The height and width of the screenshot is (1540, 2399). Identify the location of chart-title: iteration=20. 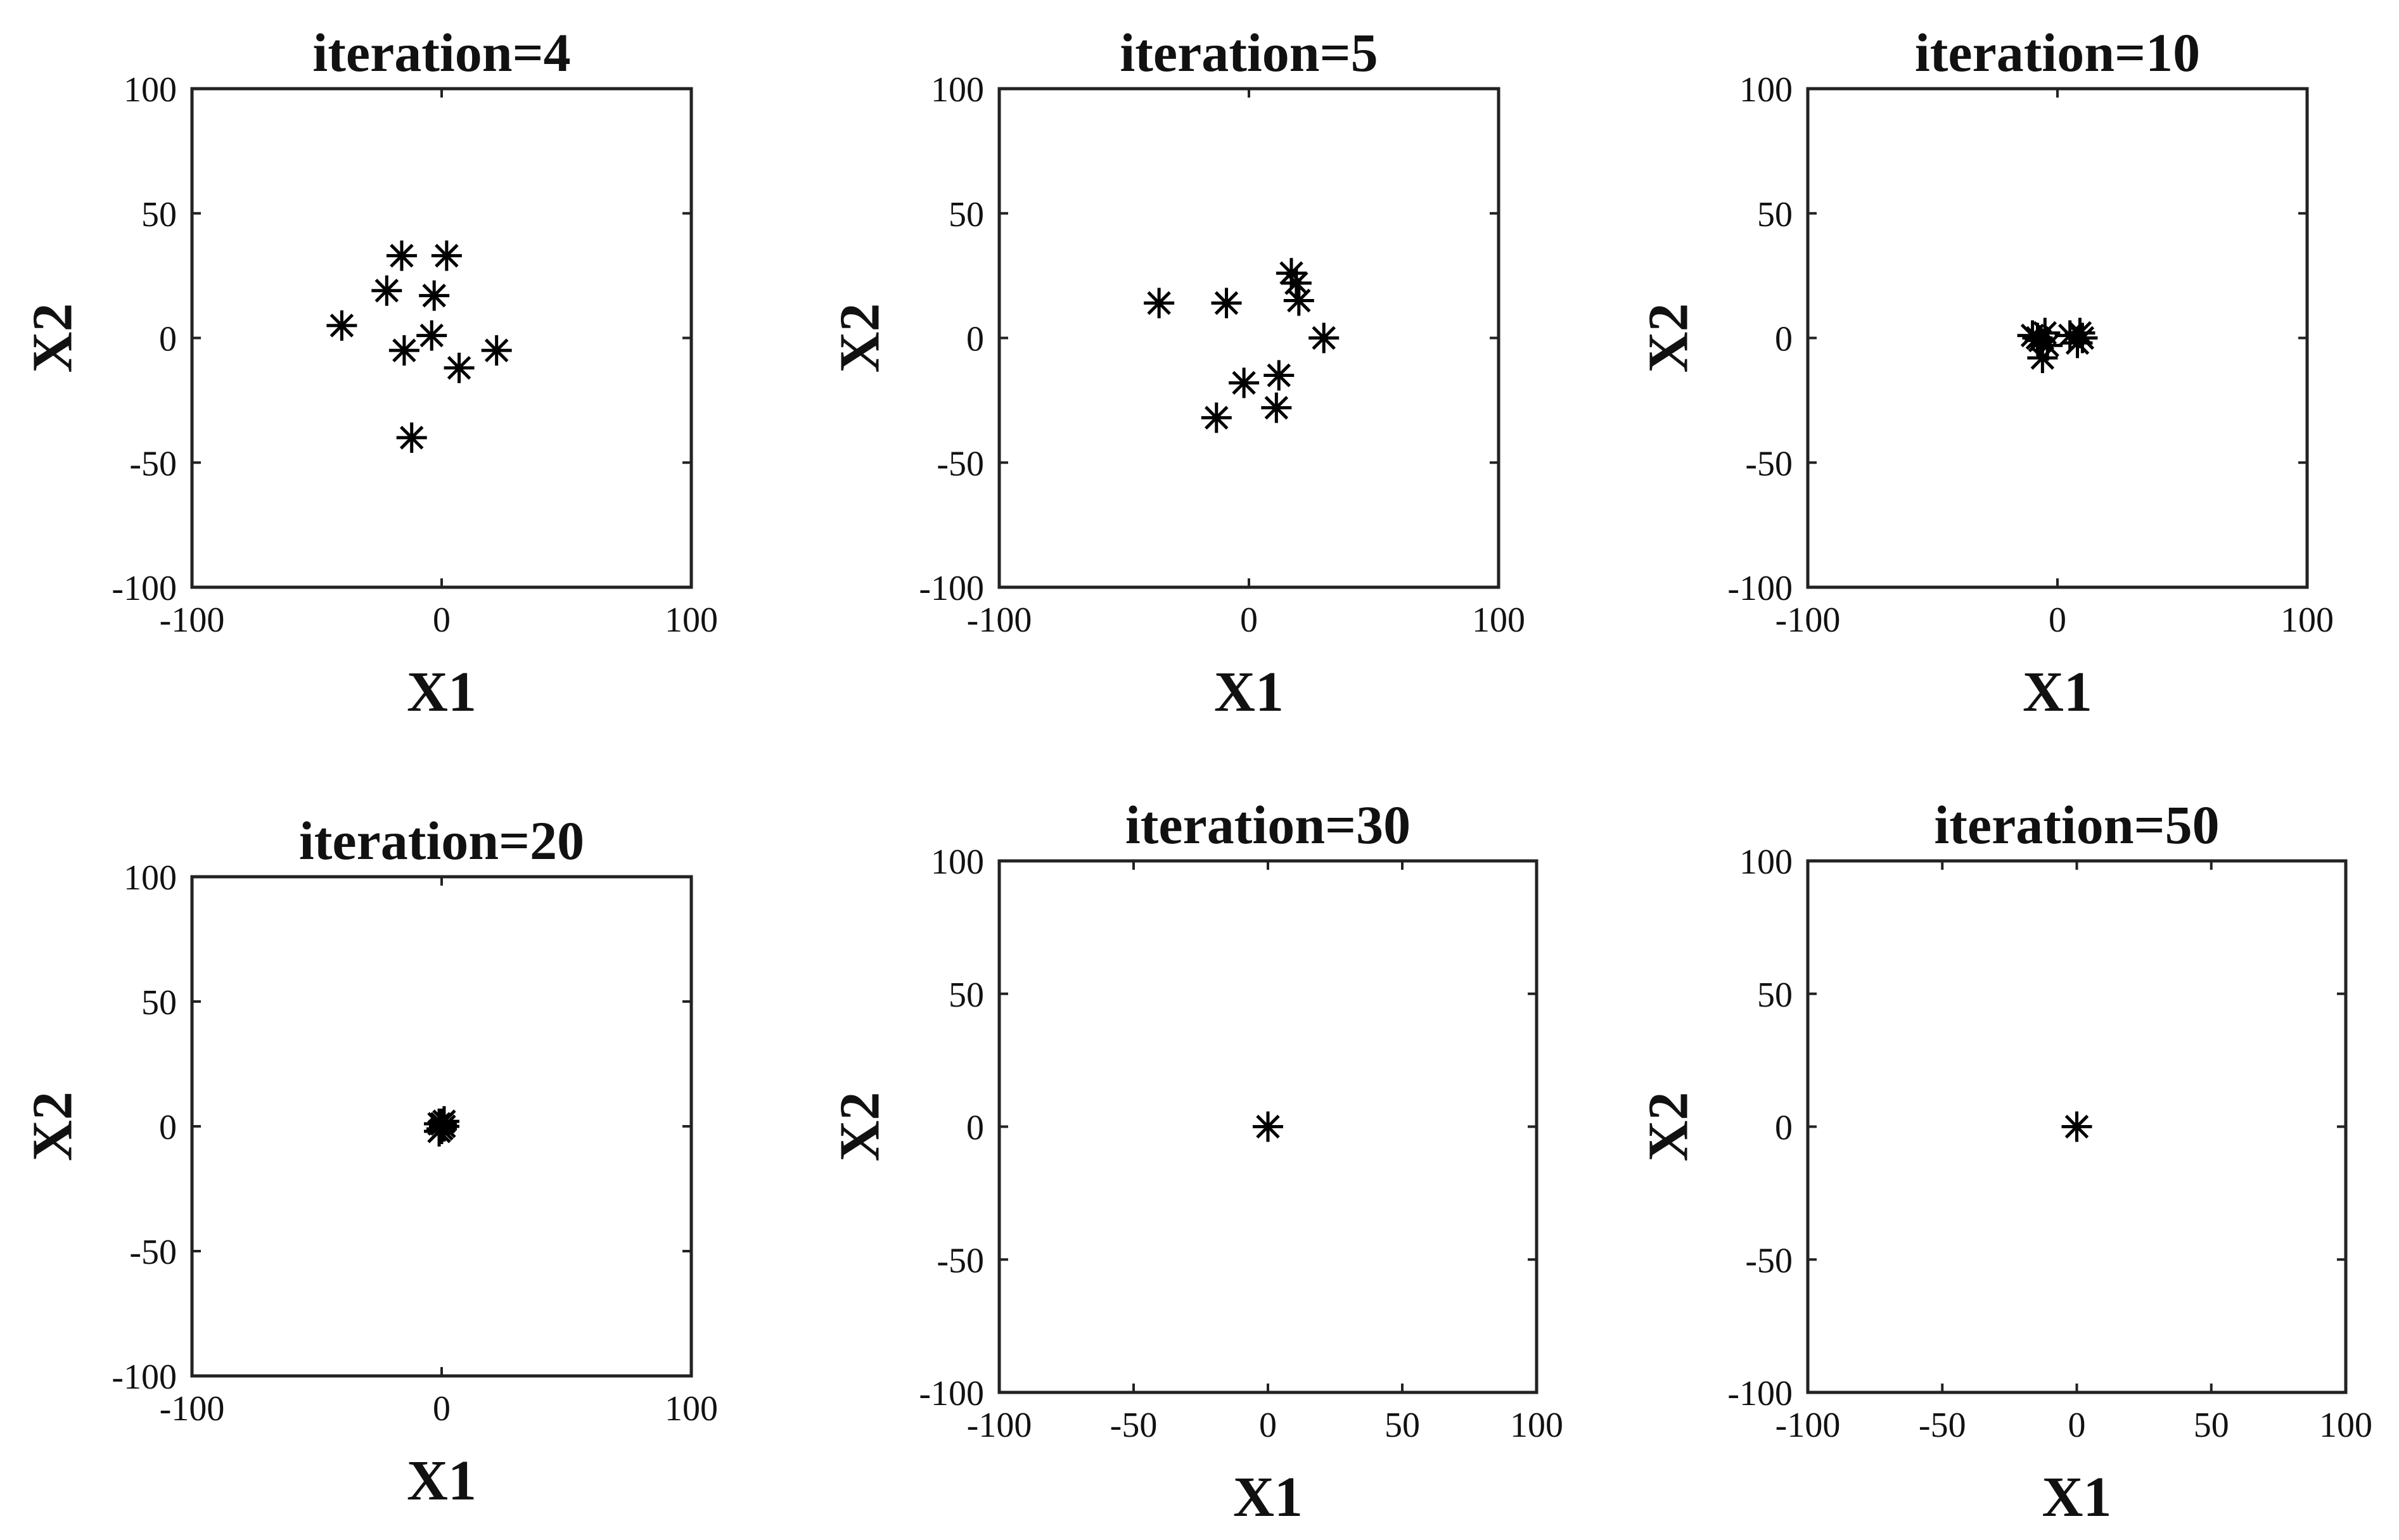
(442, 840).